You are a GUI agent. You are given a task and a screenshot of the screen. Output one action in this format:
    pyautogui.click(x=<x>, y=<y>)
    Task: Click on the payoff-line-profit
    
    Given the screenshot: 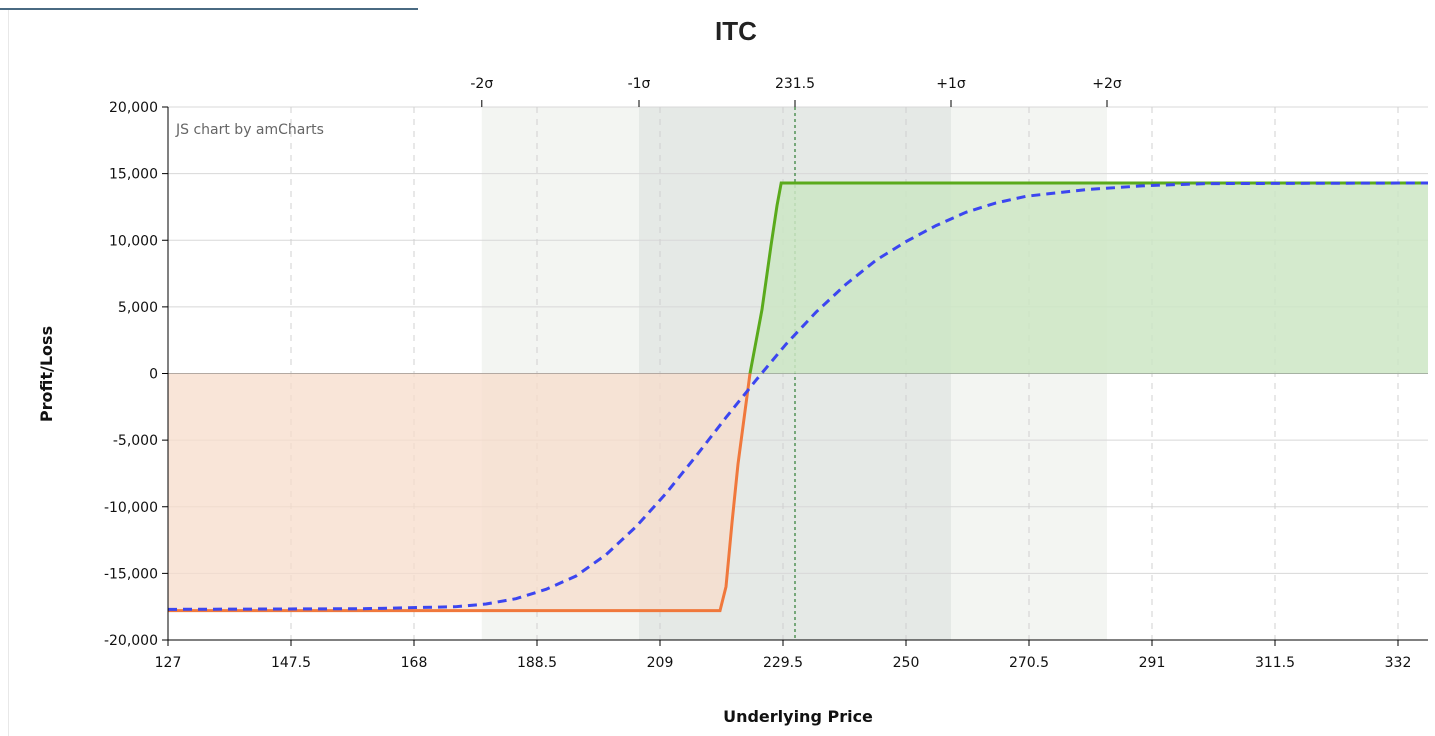 What is the action you would take?
    pyautogui.click(x=1088, y=277)
    